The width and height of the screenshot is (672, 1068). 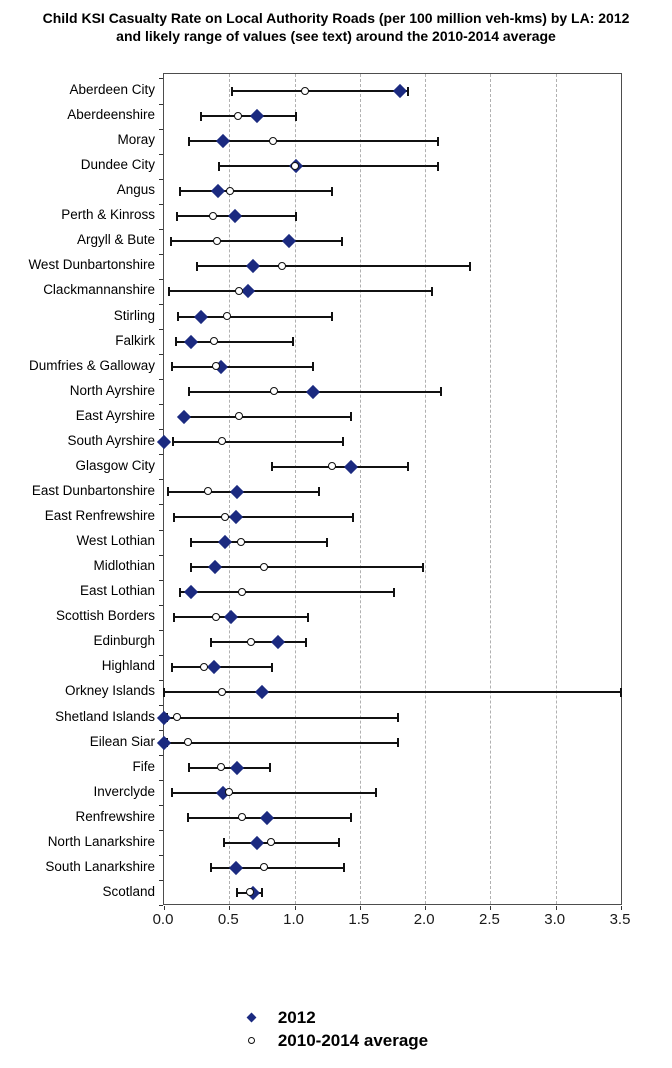 What do you see at coordinates (424, 919) in the screenshot?
I see `x-tick-label: 2.0` at bounding box center [424, 919].